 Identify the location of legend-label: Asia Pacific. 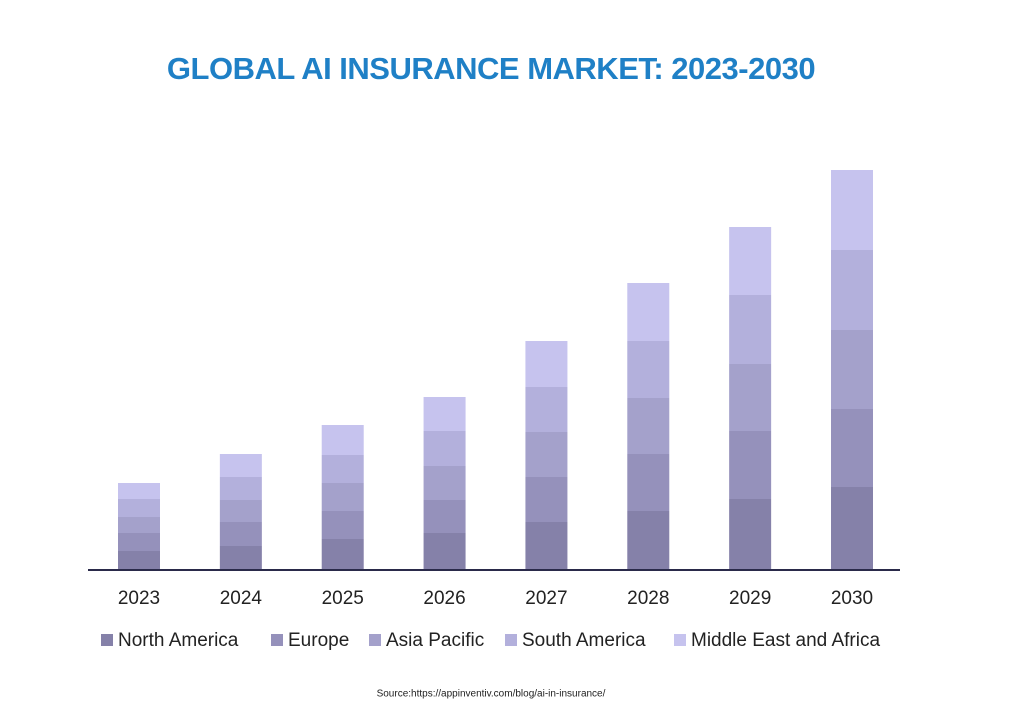
(435, 640).